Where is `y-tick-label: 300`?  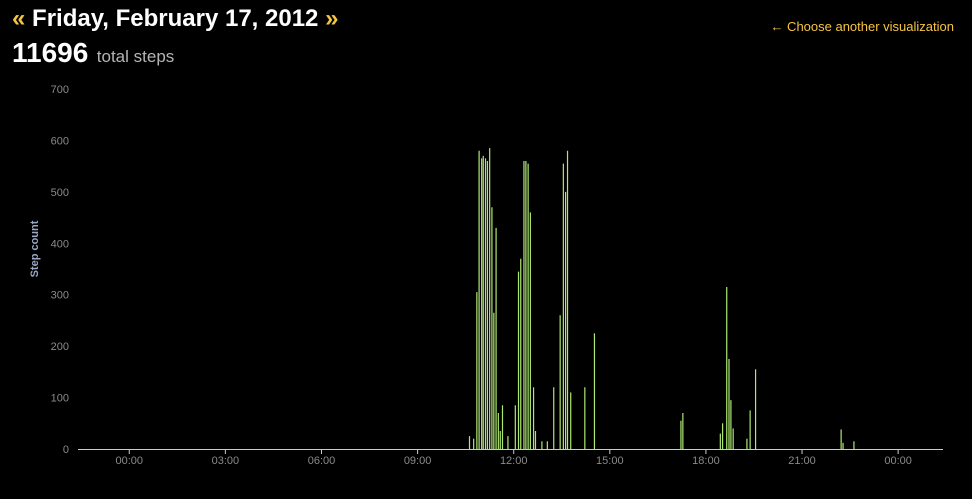 y-tick-label: 300 is located at coordinates (60, 296).